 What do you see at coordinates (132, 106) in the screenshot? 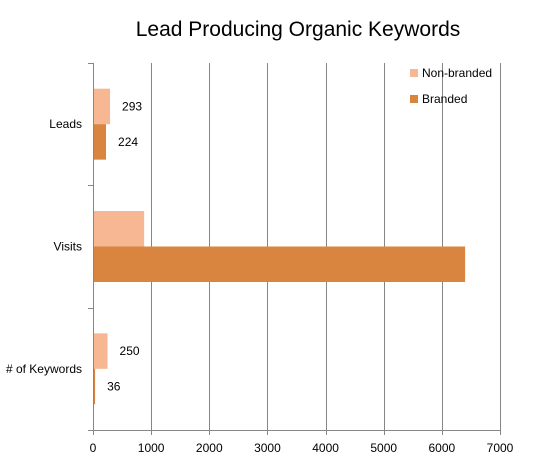
I see `data-label: 293` at bounding box center [132, 106].